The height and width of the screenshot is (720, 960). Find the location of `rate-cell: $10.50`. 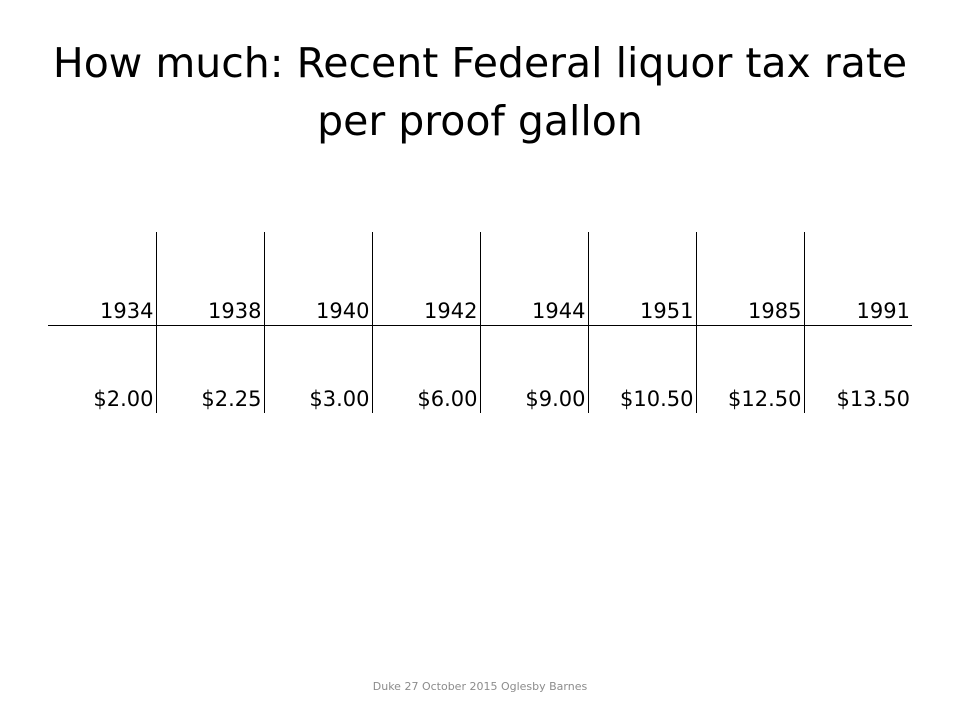

rate-cell: $10.50 is located at coordinates (641, 369).